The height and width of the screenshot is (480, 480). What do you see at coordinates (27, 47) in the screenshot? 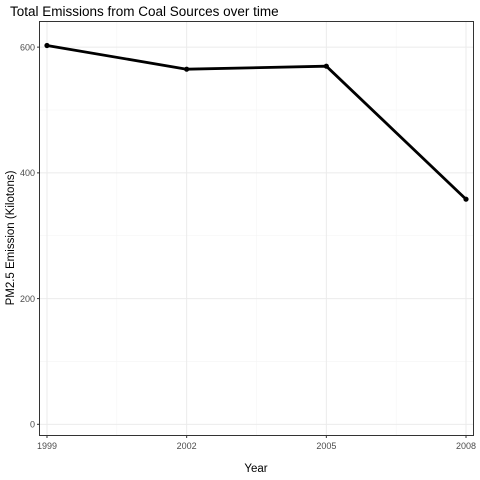
I see `y-tick-label: 600` at bounding box center [27, 47].